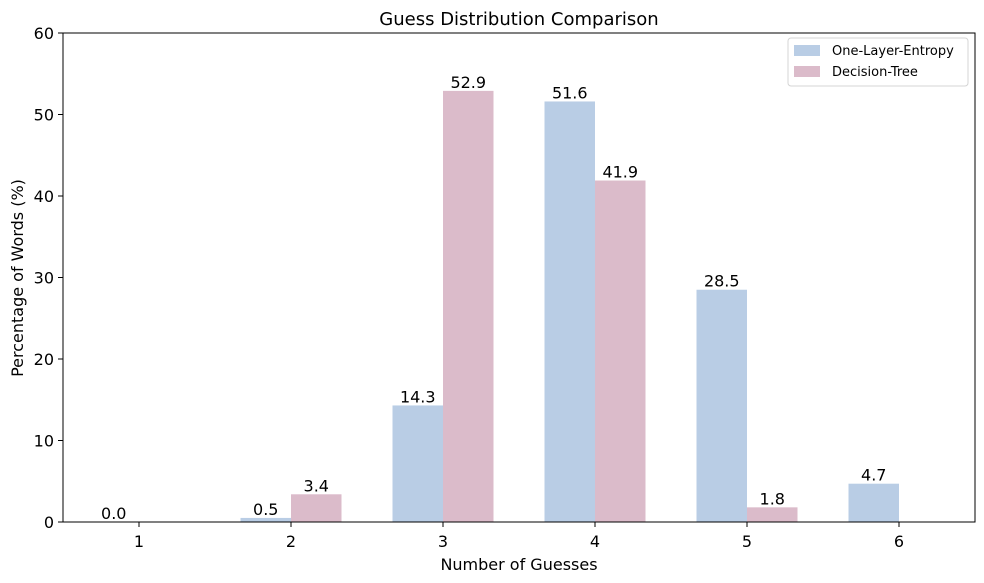 This screenshot has height=583, width=984. Describe the element at coordinates (44, 278) in the screenshot. I see `y-tick-label: 30` at that location.